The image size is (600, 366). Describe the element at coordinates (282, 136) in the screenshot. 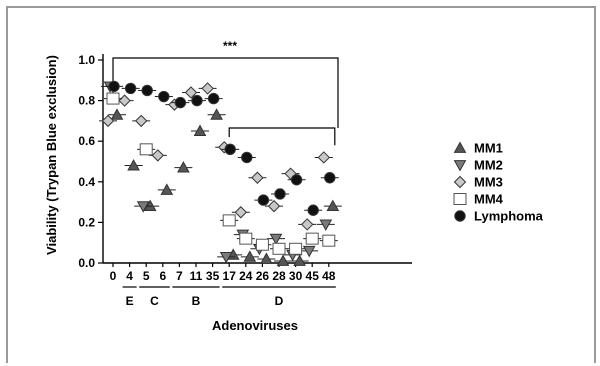

I see `significance-bracket-group-d` at that location.